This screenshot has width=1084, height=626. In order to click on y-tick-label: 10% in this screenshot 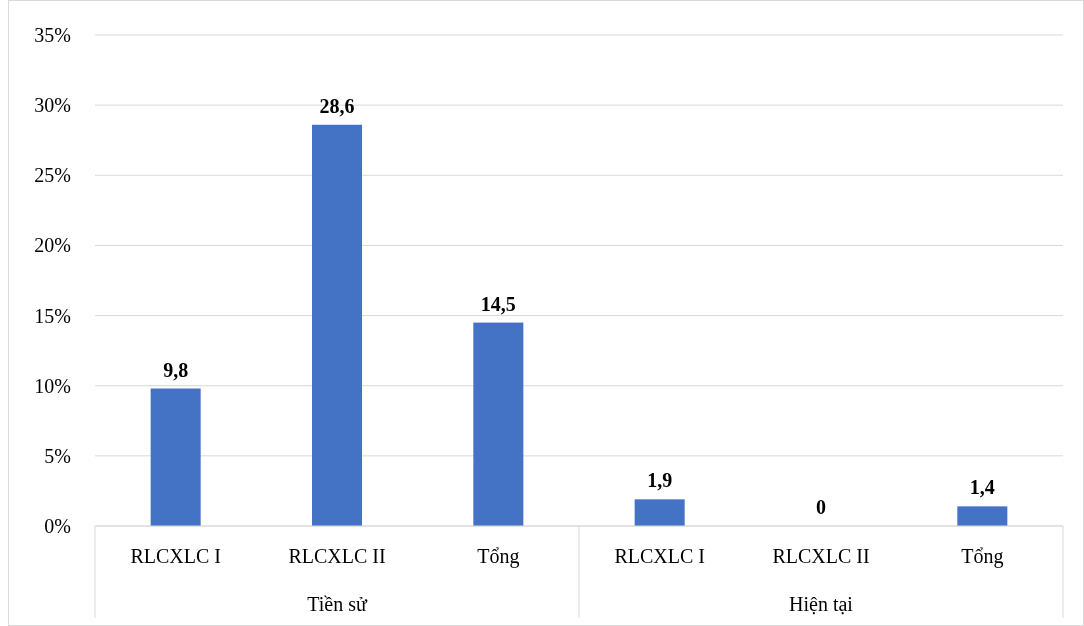, I will do `click(52, 385)`.